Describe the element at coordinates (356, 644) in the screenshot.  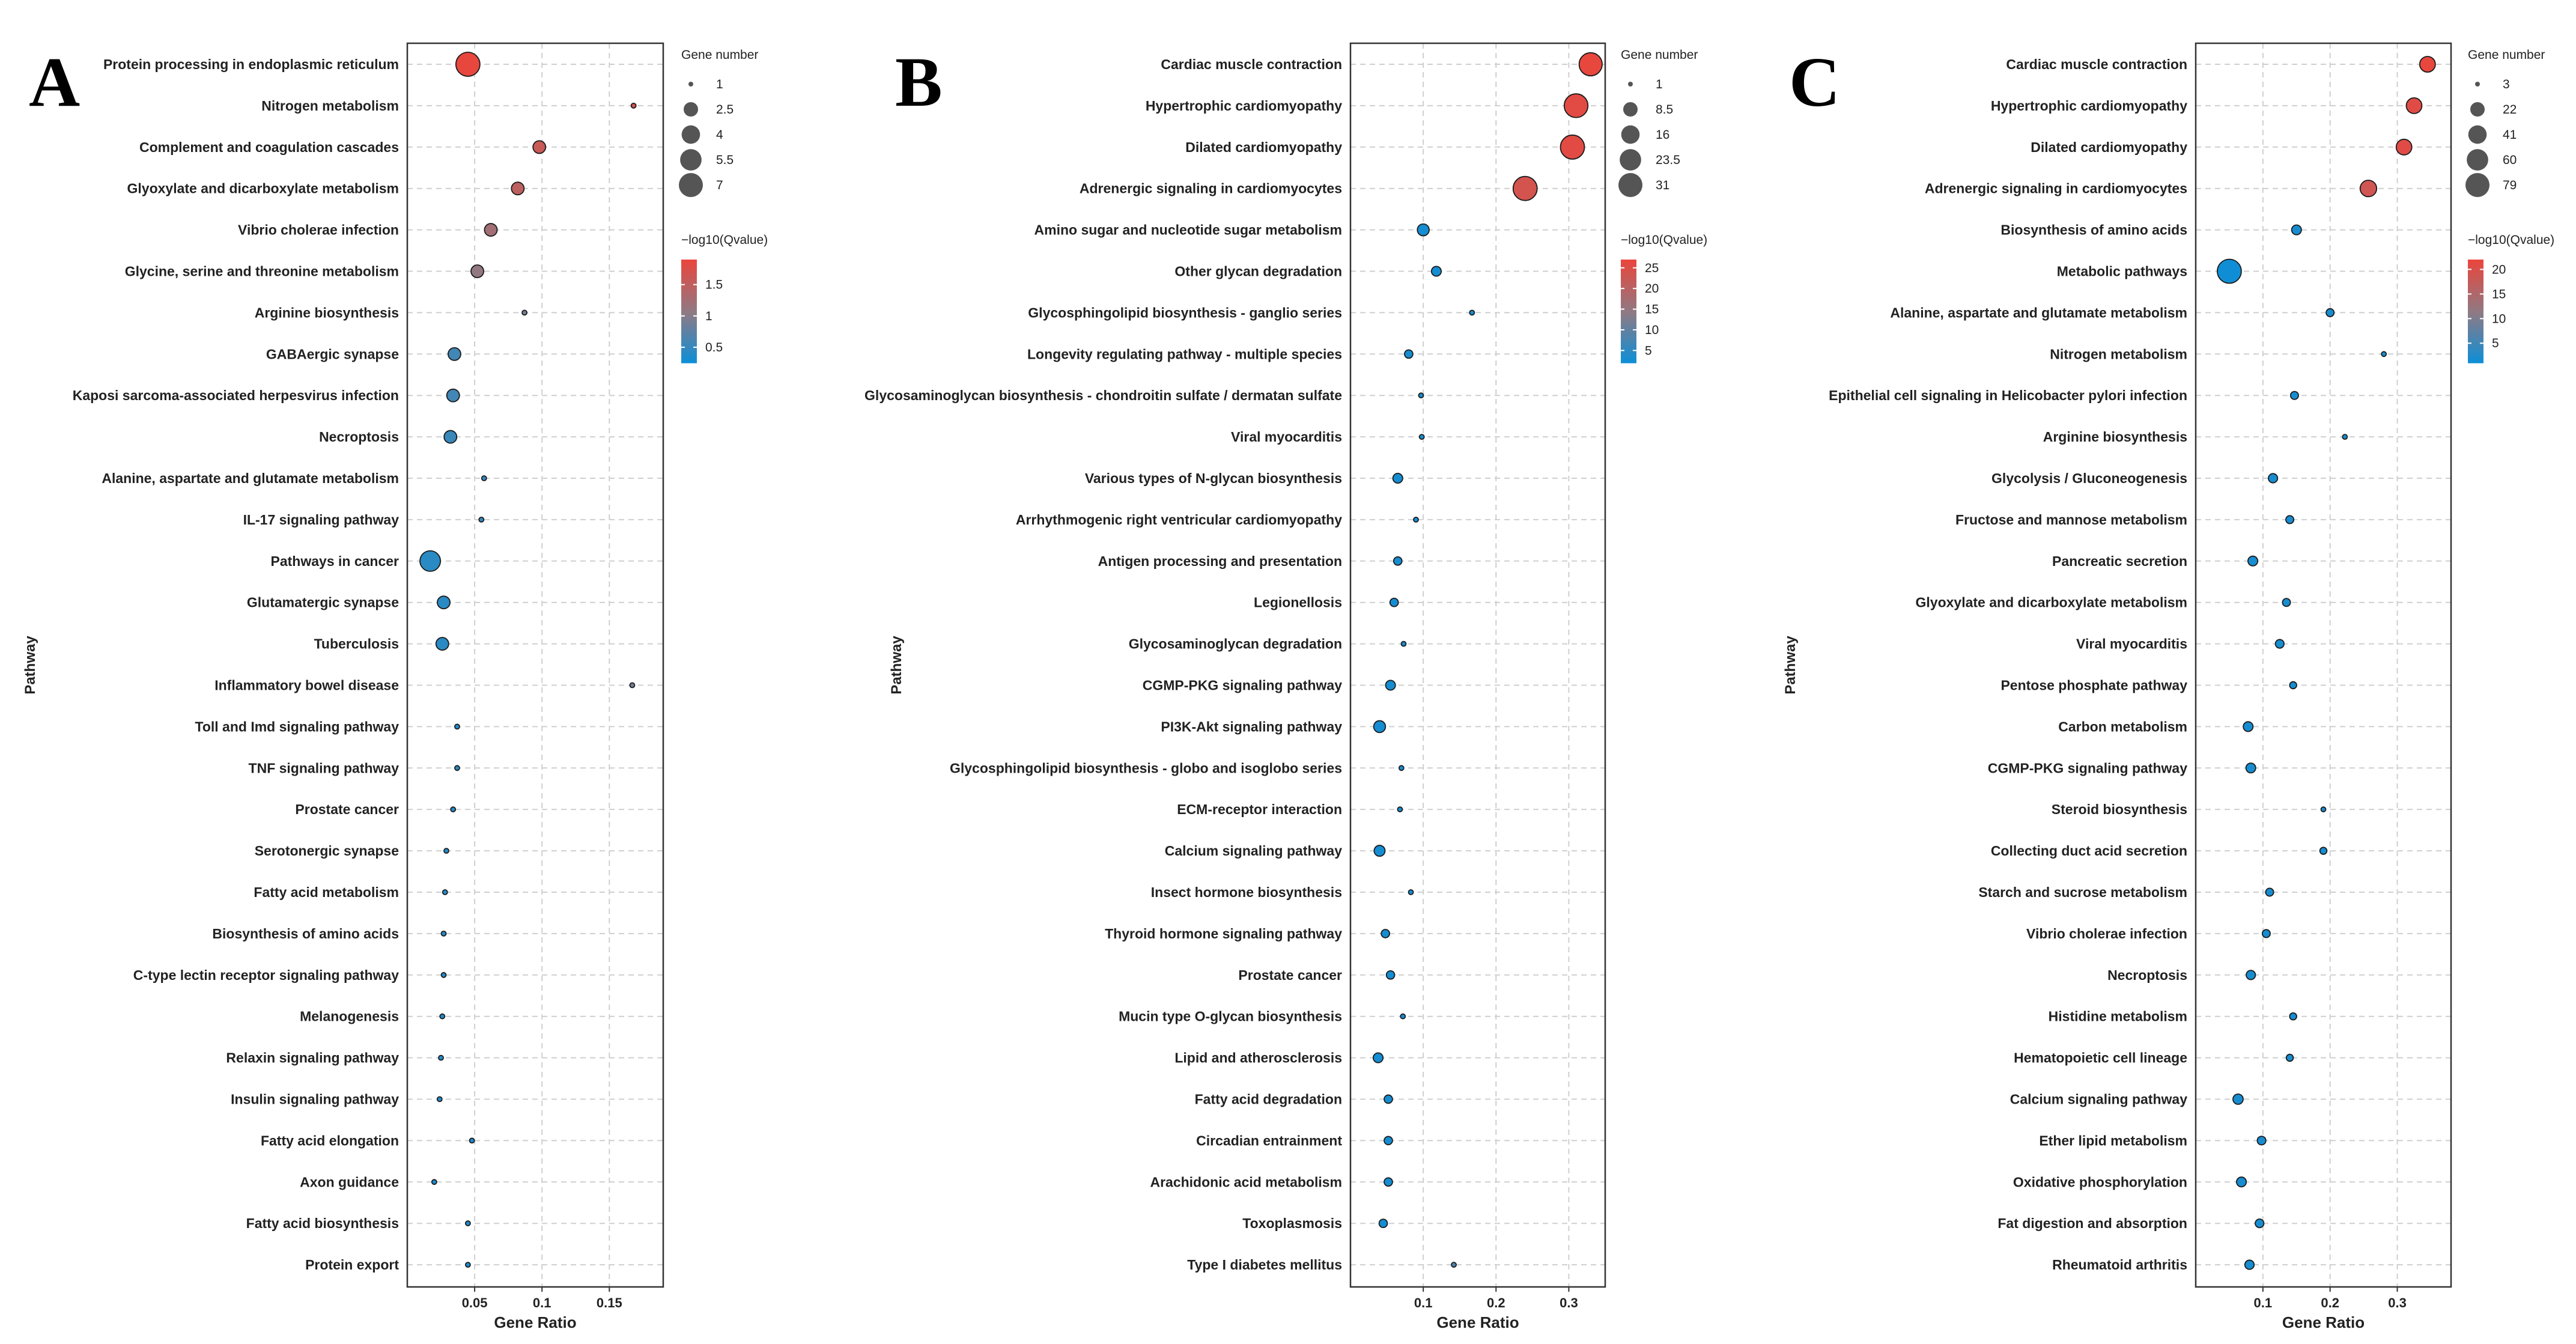
I see `pathway-label: Tuberculosis` at that location.